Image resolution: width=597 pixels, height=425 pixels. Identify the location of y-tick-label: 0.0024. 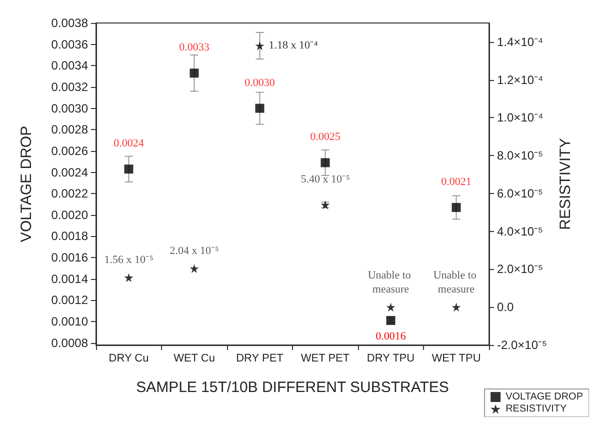
(69, 172).